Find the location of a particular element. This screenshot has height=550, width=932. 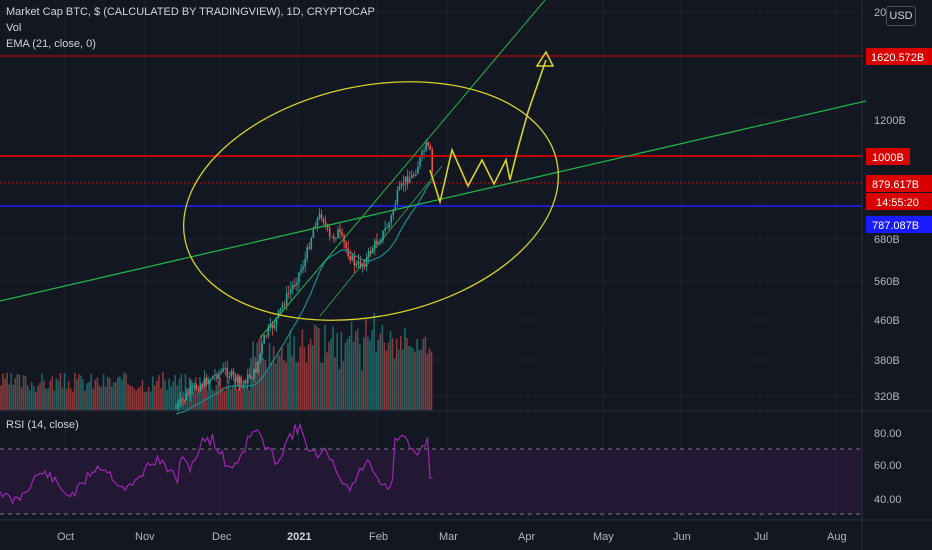

price-label-787: 787.087B is located at coordinates (895, 226).